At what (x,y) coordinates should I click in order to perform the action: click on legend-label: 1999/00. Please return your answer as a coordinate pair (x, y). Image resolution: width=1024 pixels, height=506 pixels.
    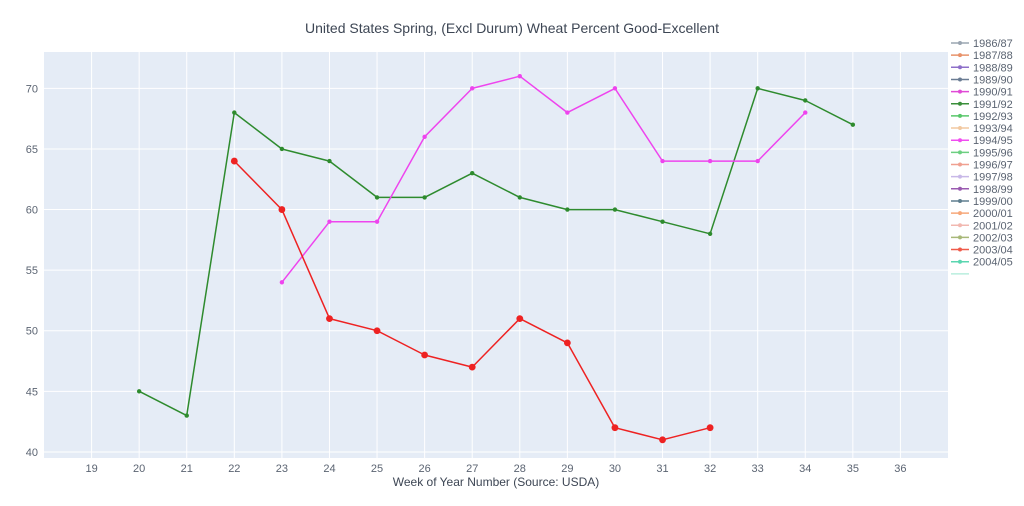
    Looking at the image, I should click on (993, 202).